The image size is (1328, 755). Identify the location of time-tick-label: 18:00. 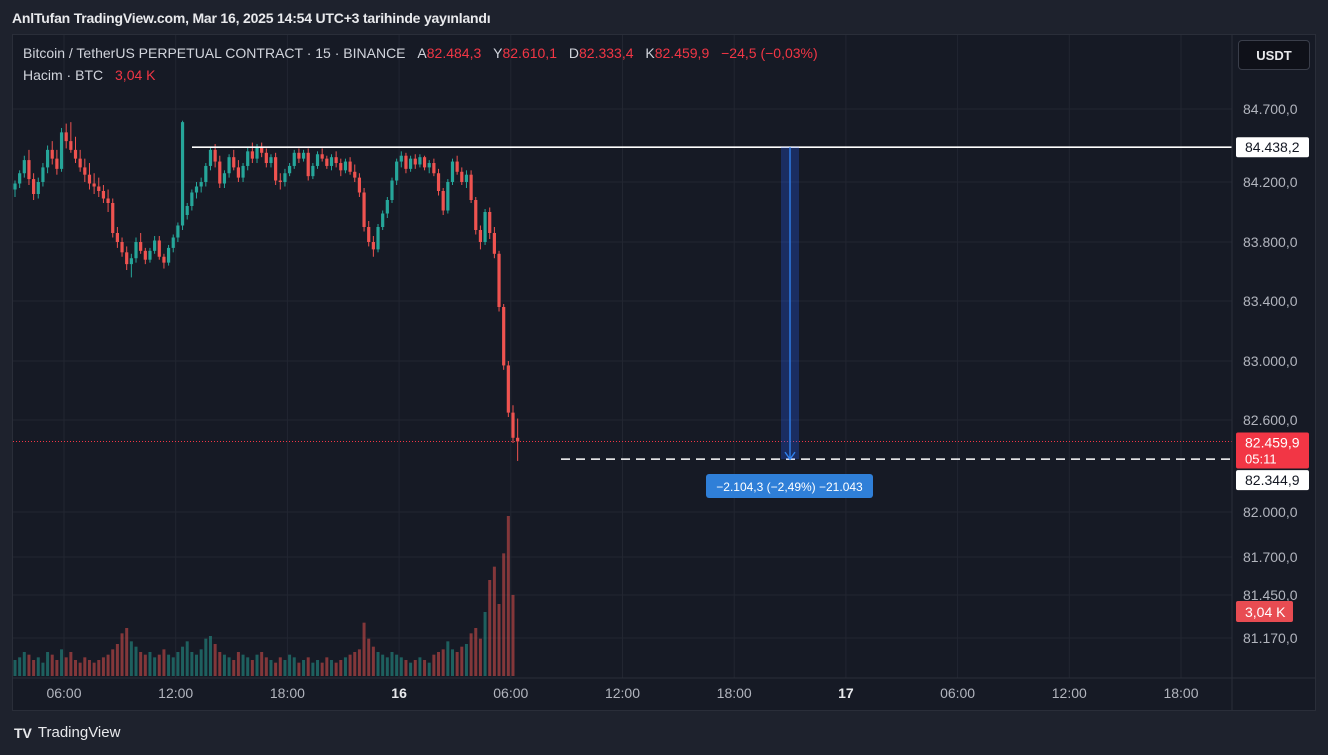
(287, 693).